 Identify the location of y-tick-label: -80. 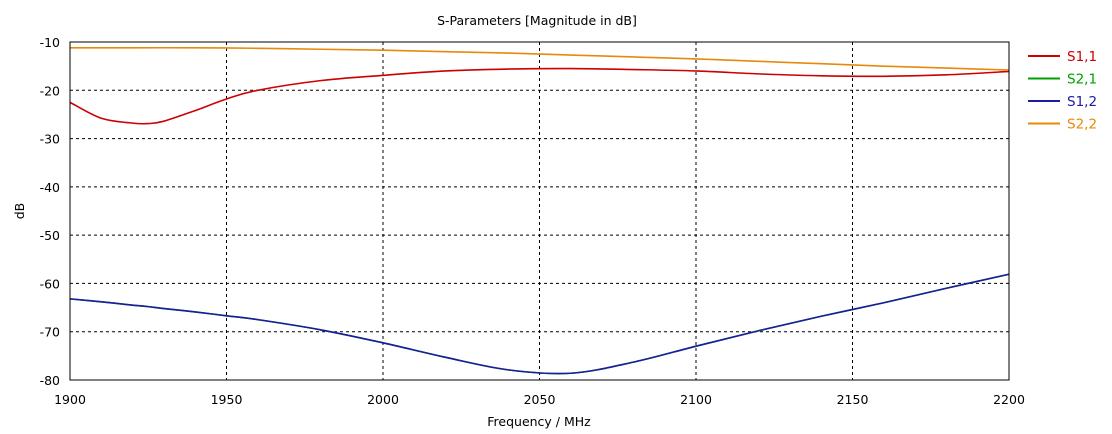
(50, 380).